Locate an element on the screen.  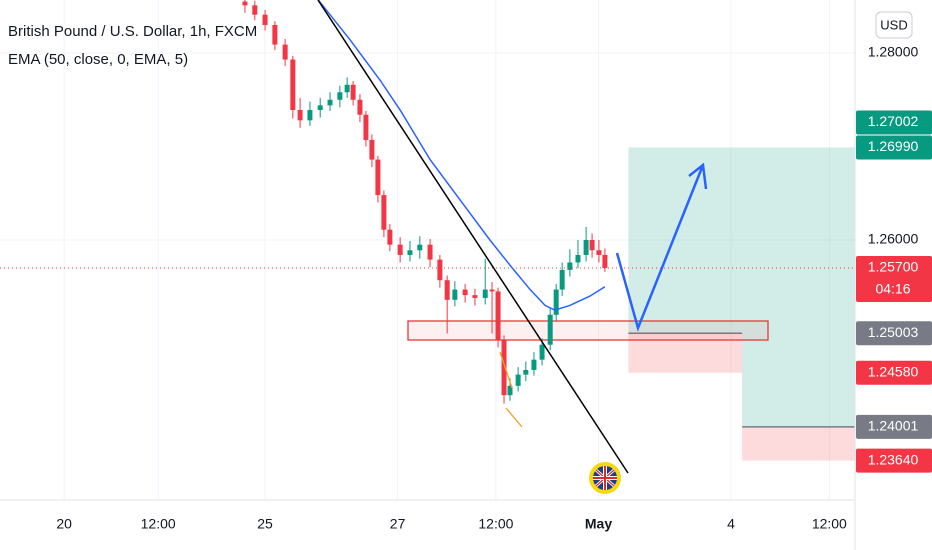
position-layer is located at coordinates (741, 304).